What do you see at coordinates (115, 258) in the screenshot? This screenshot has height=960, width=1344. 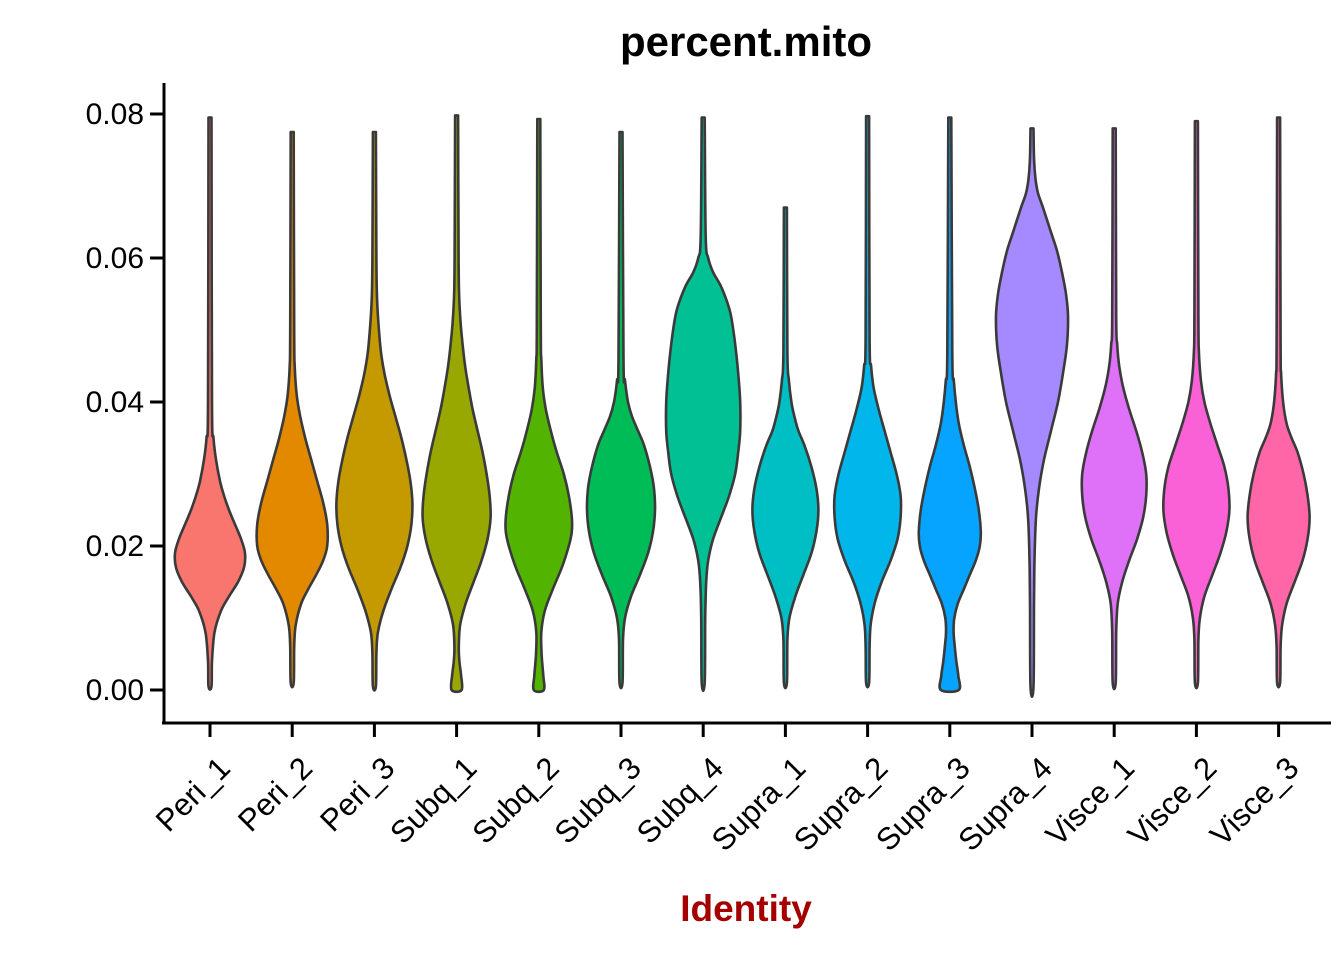 I see `y-tick-label-0.06: 0.06` at bounding box center [115, 258].